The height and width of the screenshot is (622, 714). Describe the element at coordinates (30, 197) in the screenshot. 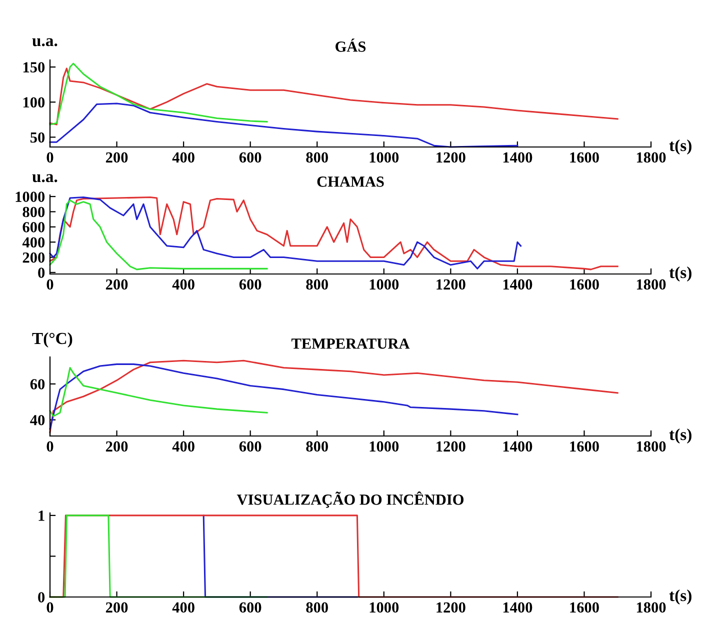

I see `y-tick-label: 1000` at that location.